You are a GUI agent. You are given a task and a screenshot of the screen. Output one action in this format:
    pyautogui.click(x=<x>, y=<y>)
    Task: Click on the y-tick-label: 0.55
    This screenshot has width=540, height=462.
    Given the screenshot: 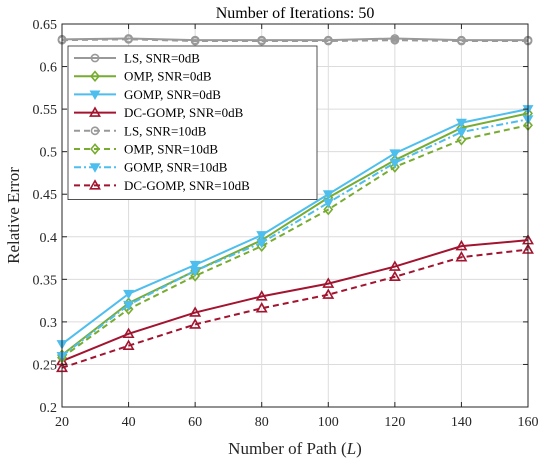 What is the action you would take?
    pyautogui.click(x=45, y=110)
    